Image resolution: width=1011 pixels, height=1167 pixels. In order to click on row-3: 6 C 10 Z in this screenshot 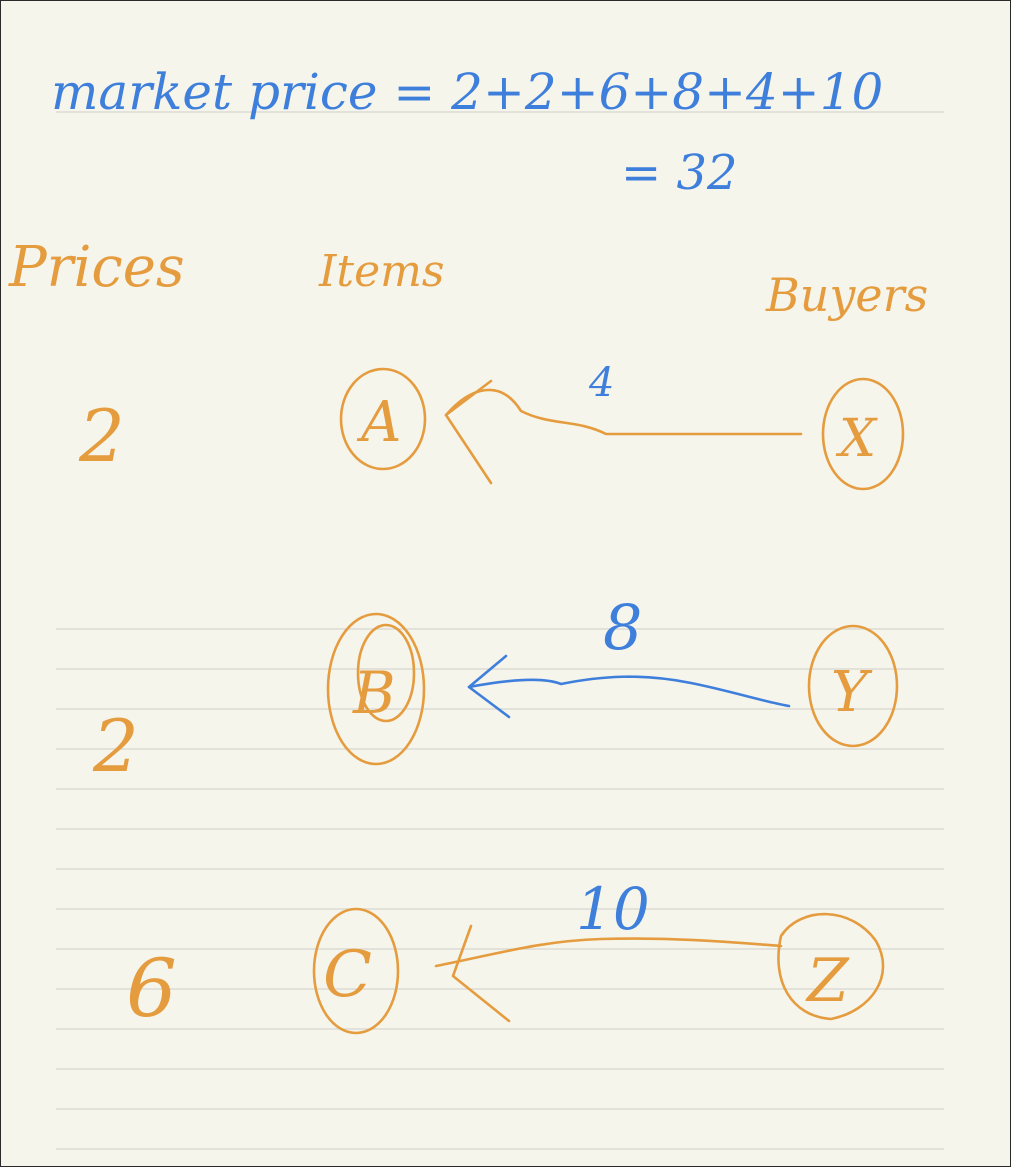, I will do `click(505, 955)`.